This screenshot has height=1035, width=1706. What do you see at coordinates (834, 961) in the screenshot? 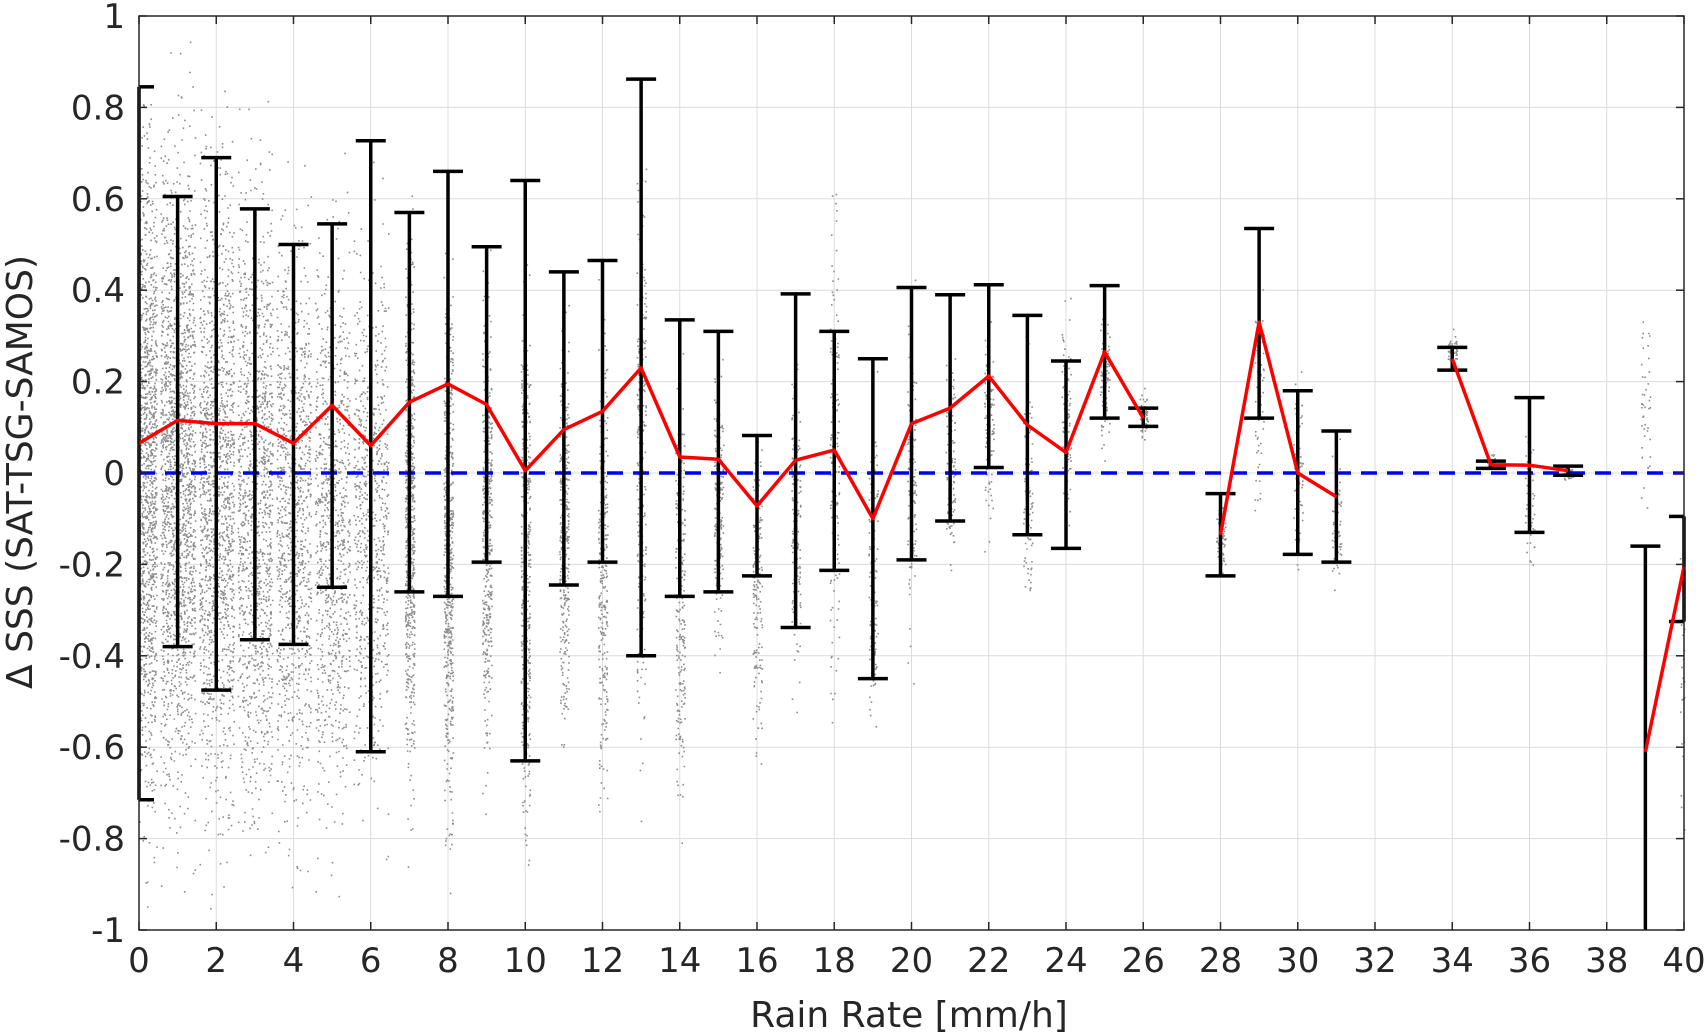
I see `x-tick-label: 18` at bounding box center [834, 961].